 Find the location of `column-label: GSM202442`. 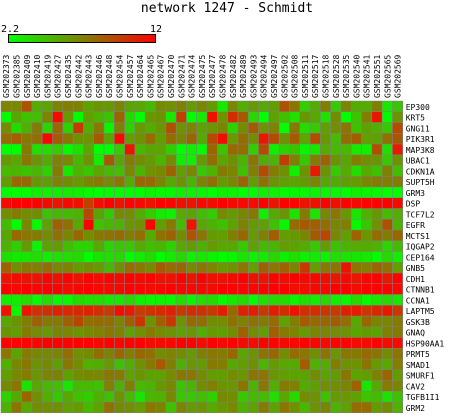

column-label: GSM202442 is located at coordinates (78, 76).